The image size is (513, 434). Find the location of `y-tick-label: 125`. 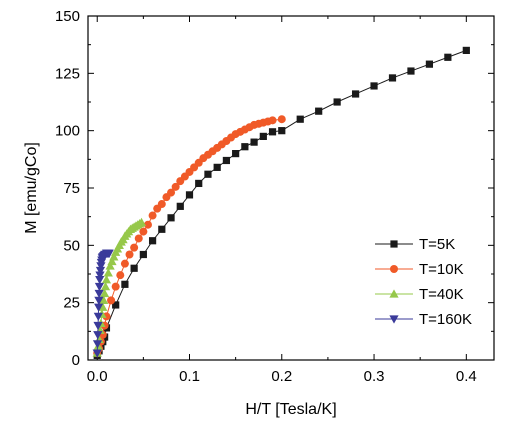

y-tick-label: 125 is located at coordinates (67, 73).